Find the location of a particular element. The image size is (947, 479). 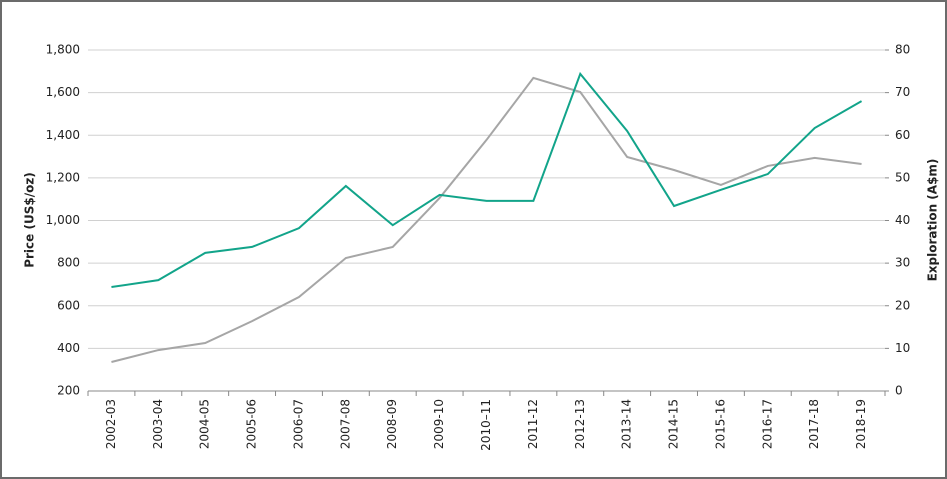

x-tick-label: 2017-18 is located at coordinates (814, 424).